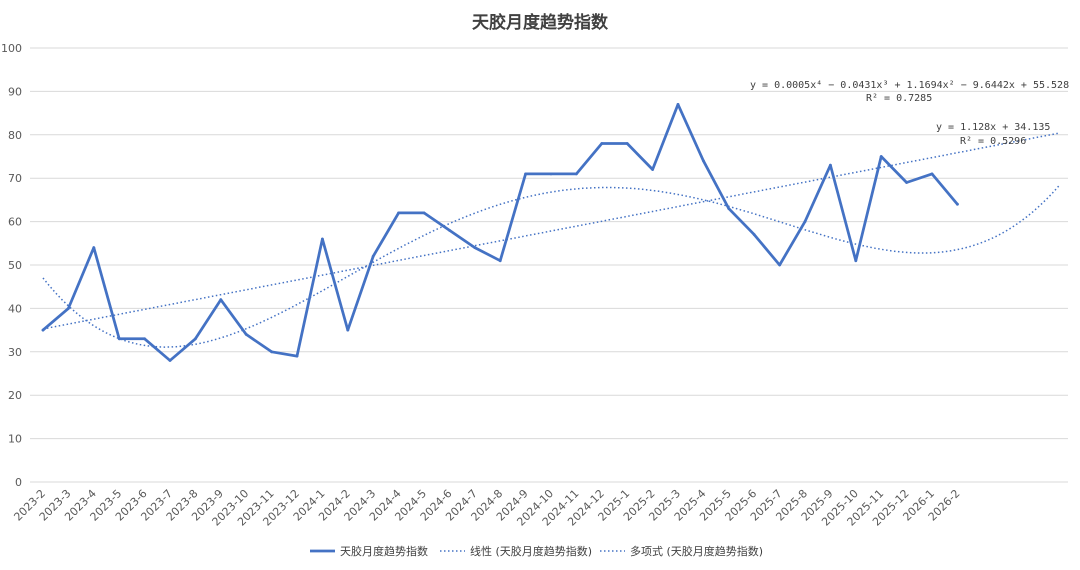 Image resolution: width=1080 pixels, height=570 pixels. Describe the element at coordinates (993, 141) in the screenshot. I see `linear-r-squared-label: R² = 0.5296` at that location.